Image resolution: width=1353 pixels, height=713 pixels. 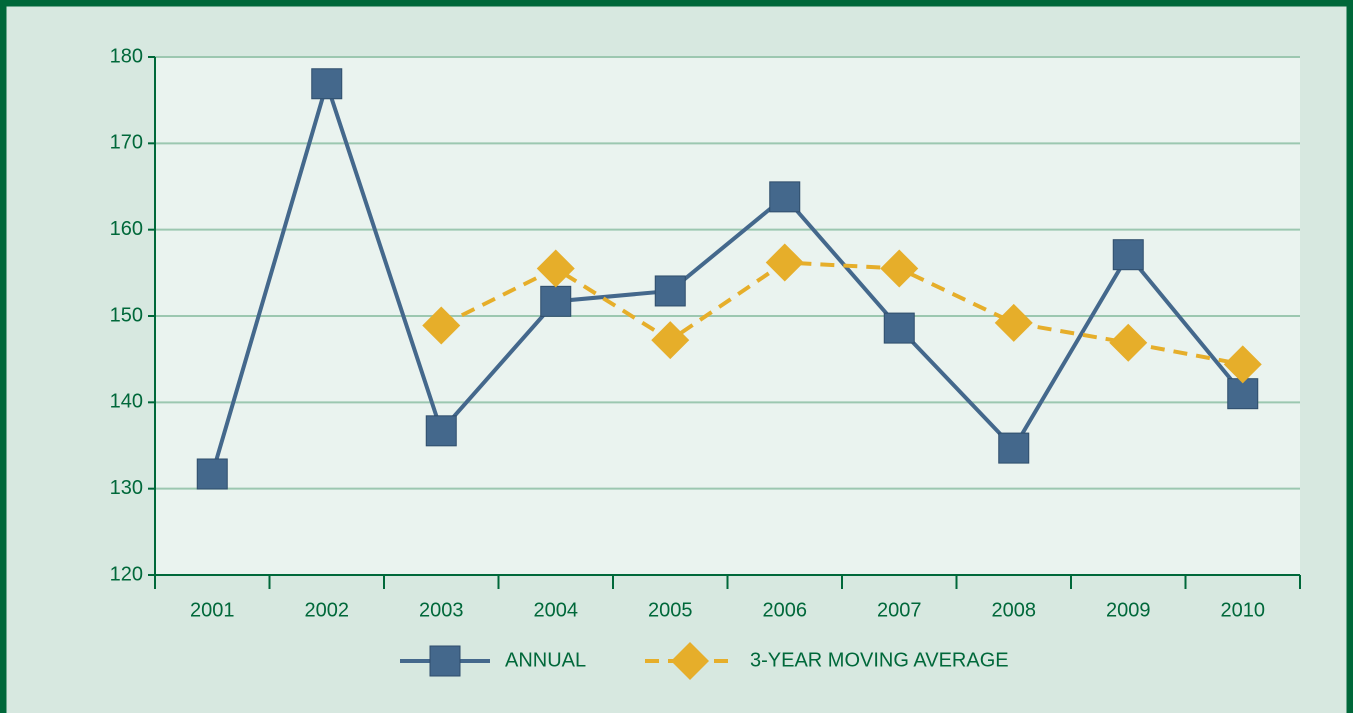 I want to click on x-tick-label: 2001, so click(x=212, y=610).